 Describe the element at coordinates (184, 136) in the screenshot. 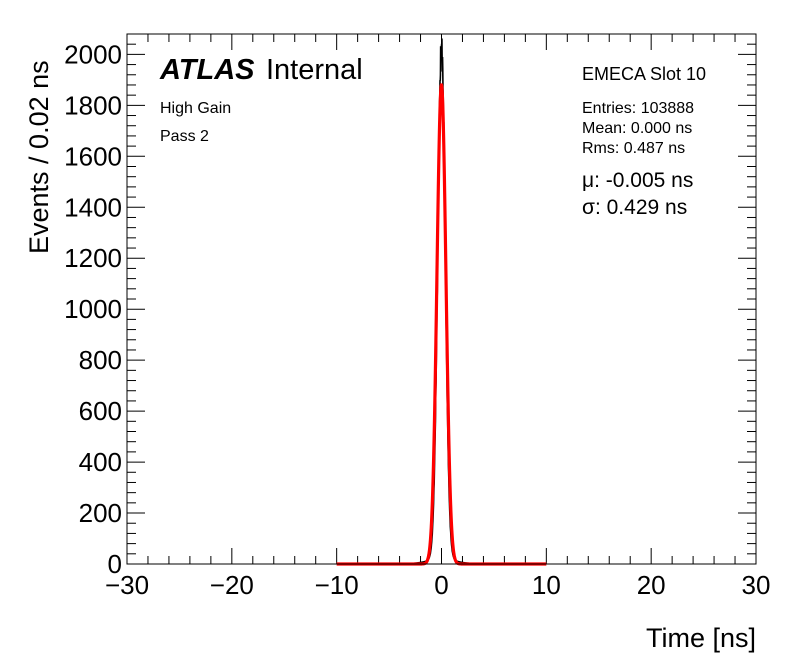

I see `pass-label: Pass 2` at that location.